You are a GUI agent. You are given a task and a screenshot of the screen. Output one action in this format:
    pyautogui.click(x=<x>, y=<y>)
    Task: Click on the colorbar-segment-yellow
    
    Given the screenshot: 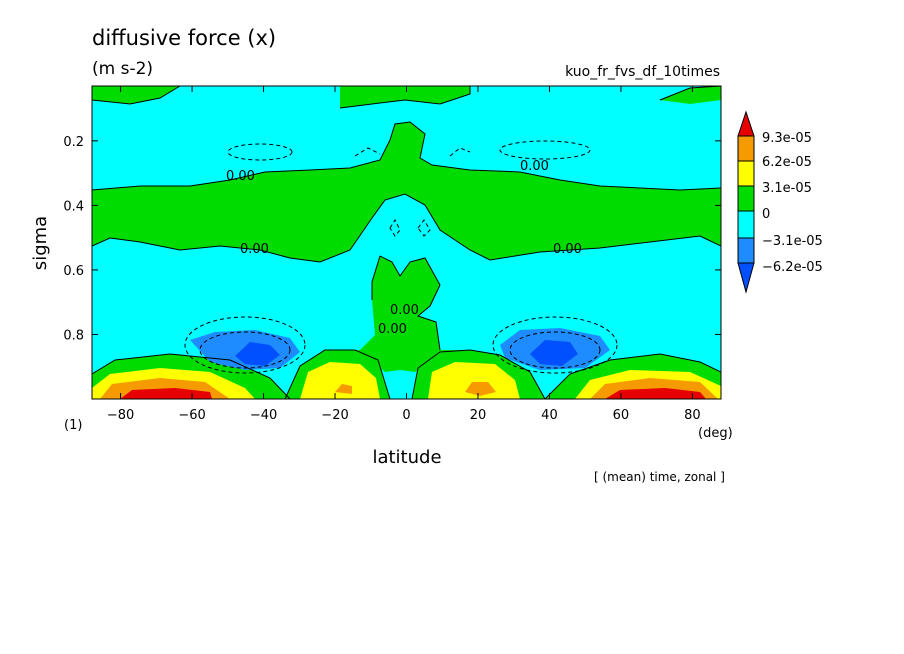 What is the action you would take?
    pyautogui.click(x=746, y=173)
    